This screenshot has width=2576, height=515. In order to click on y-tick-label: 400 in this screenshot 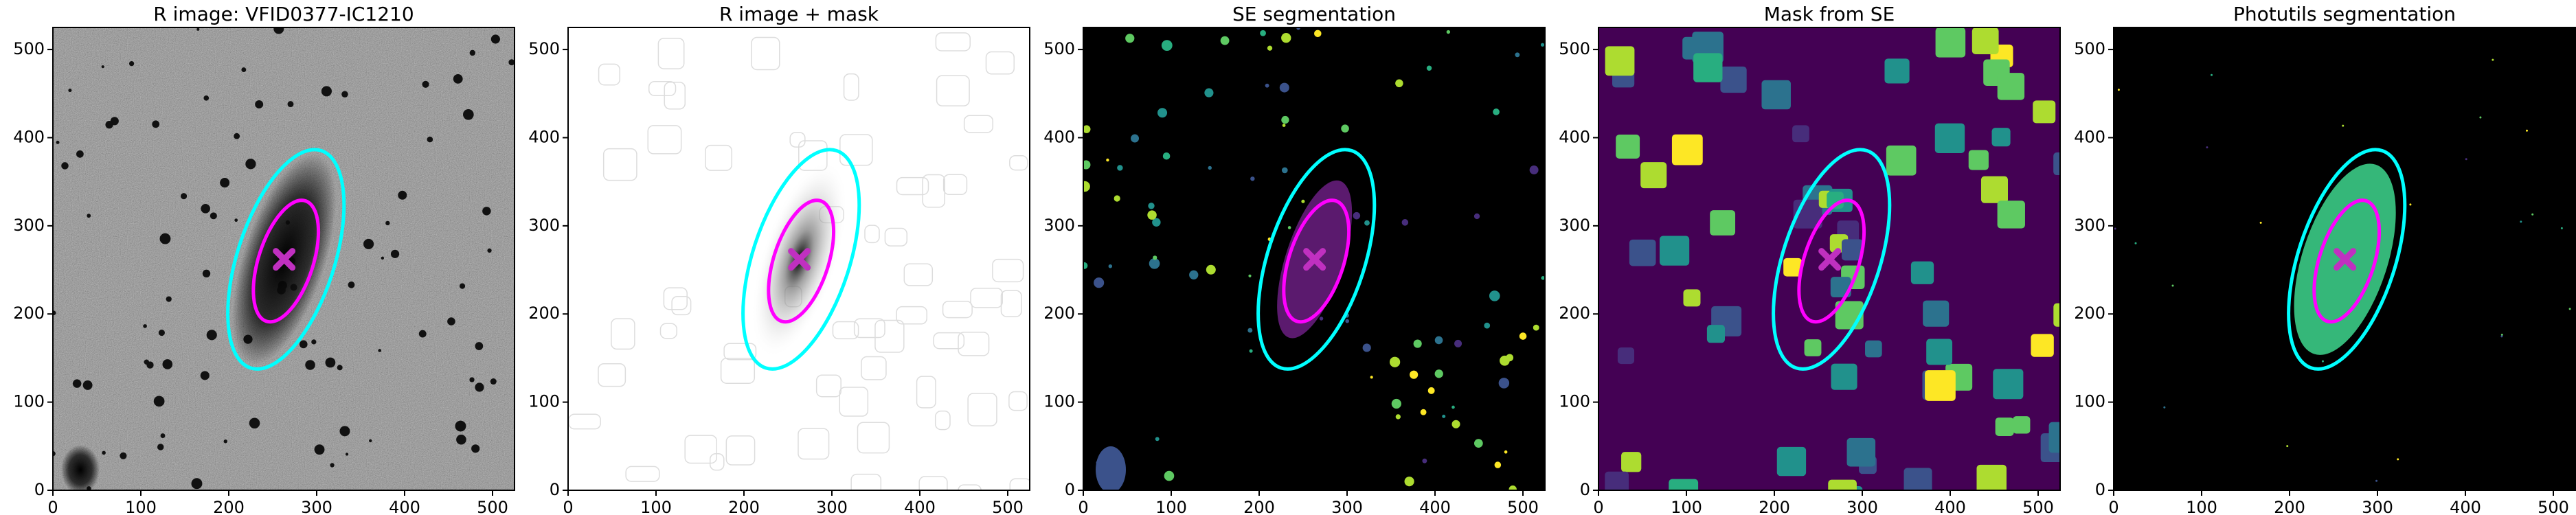, I will do `click(29, 136)`.